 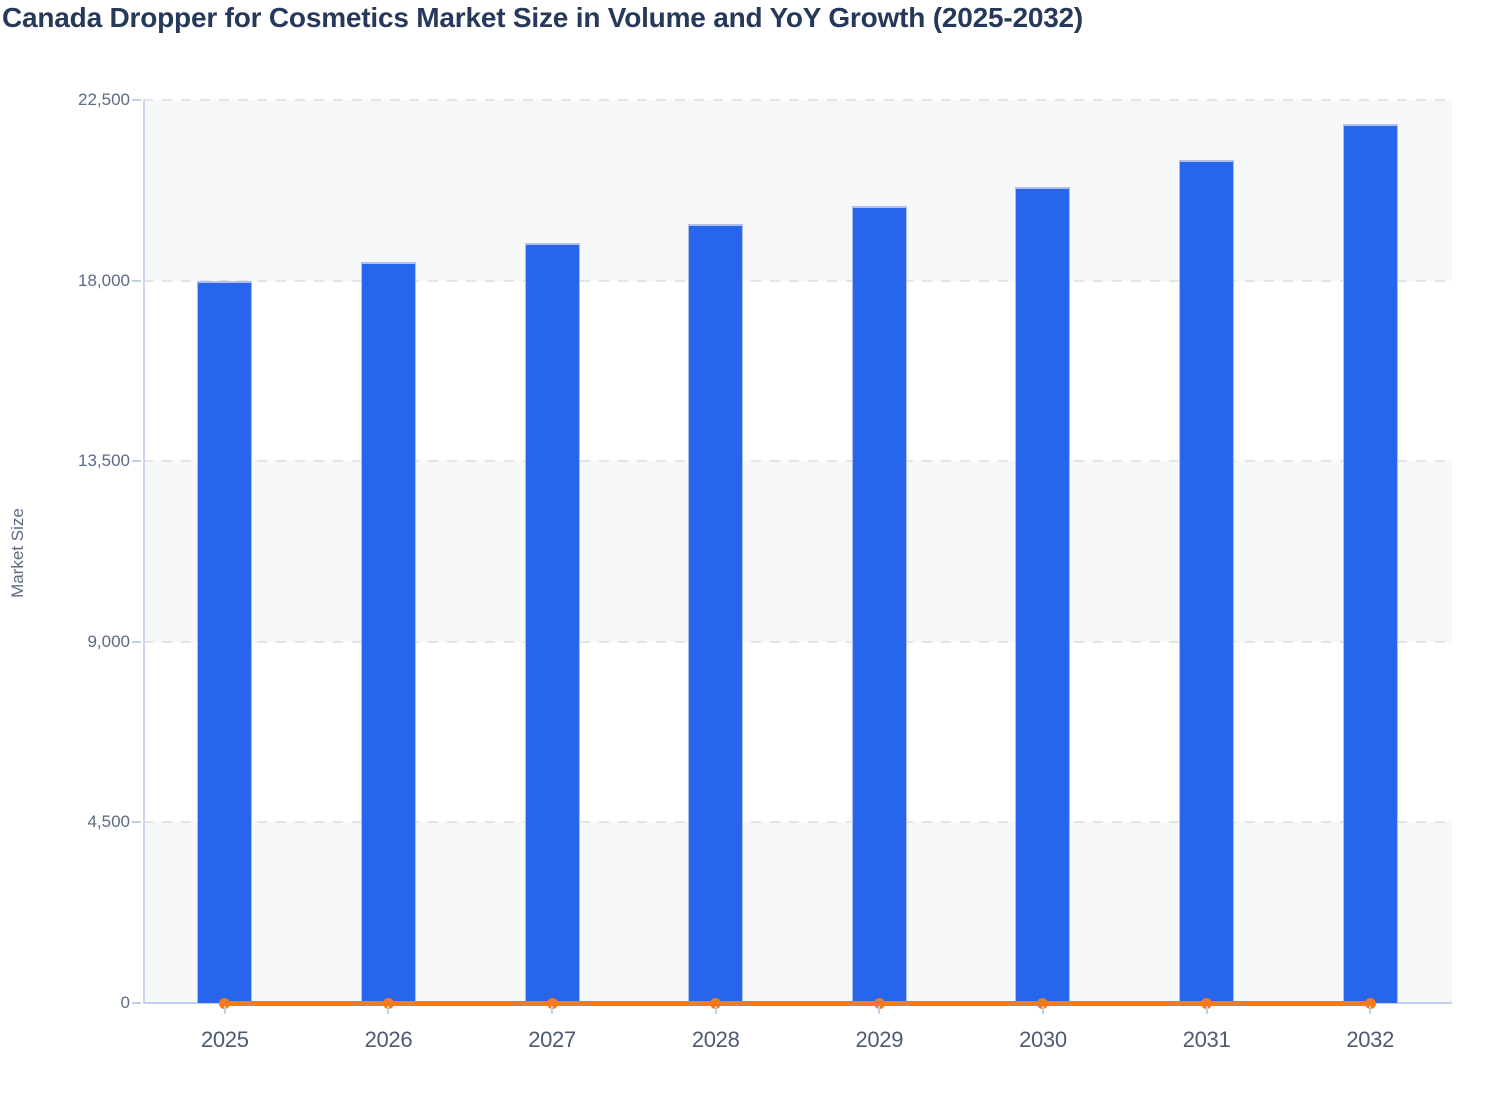 What do you see at coordinates (879, 604) in the screenshot?
I see `bar-2029` at bounding box center [879, 604].